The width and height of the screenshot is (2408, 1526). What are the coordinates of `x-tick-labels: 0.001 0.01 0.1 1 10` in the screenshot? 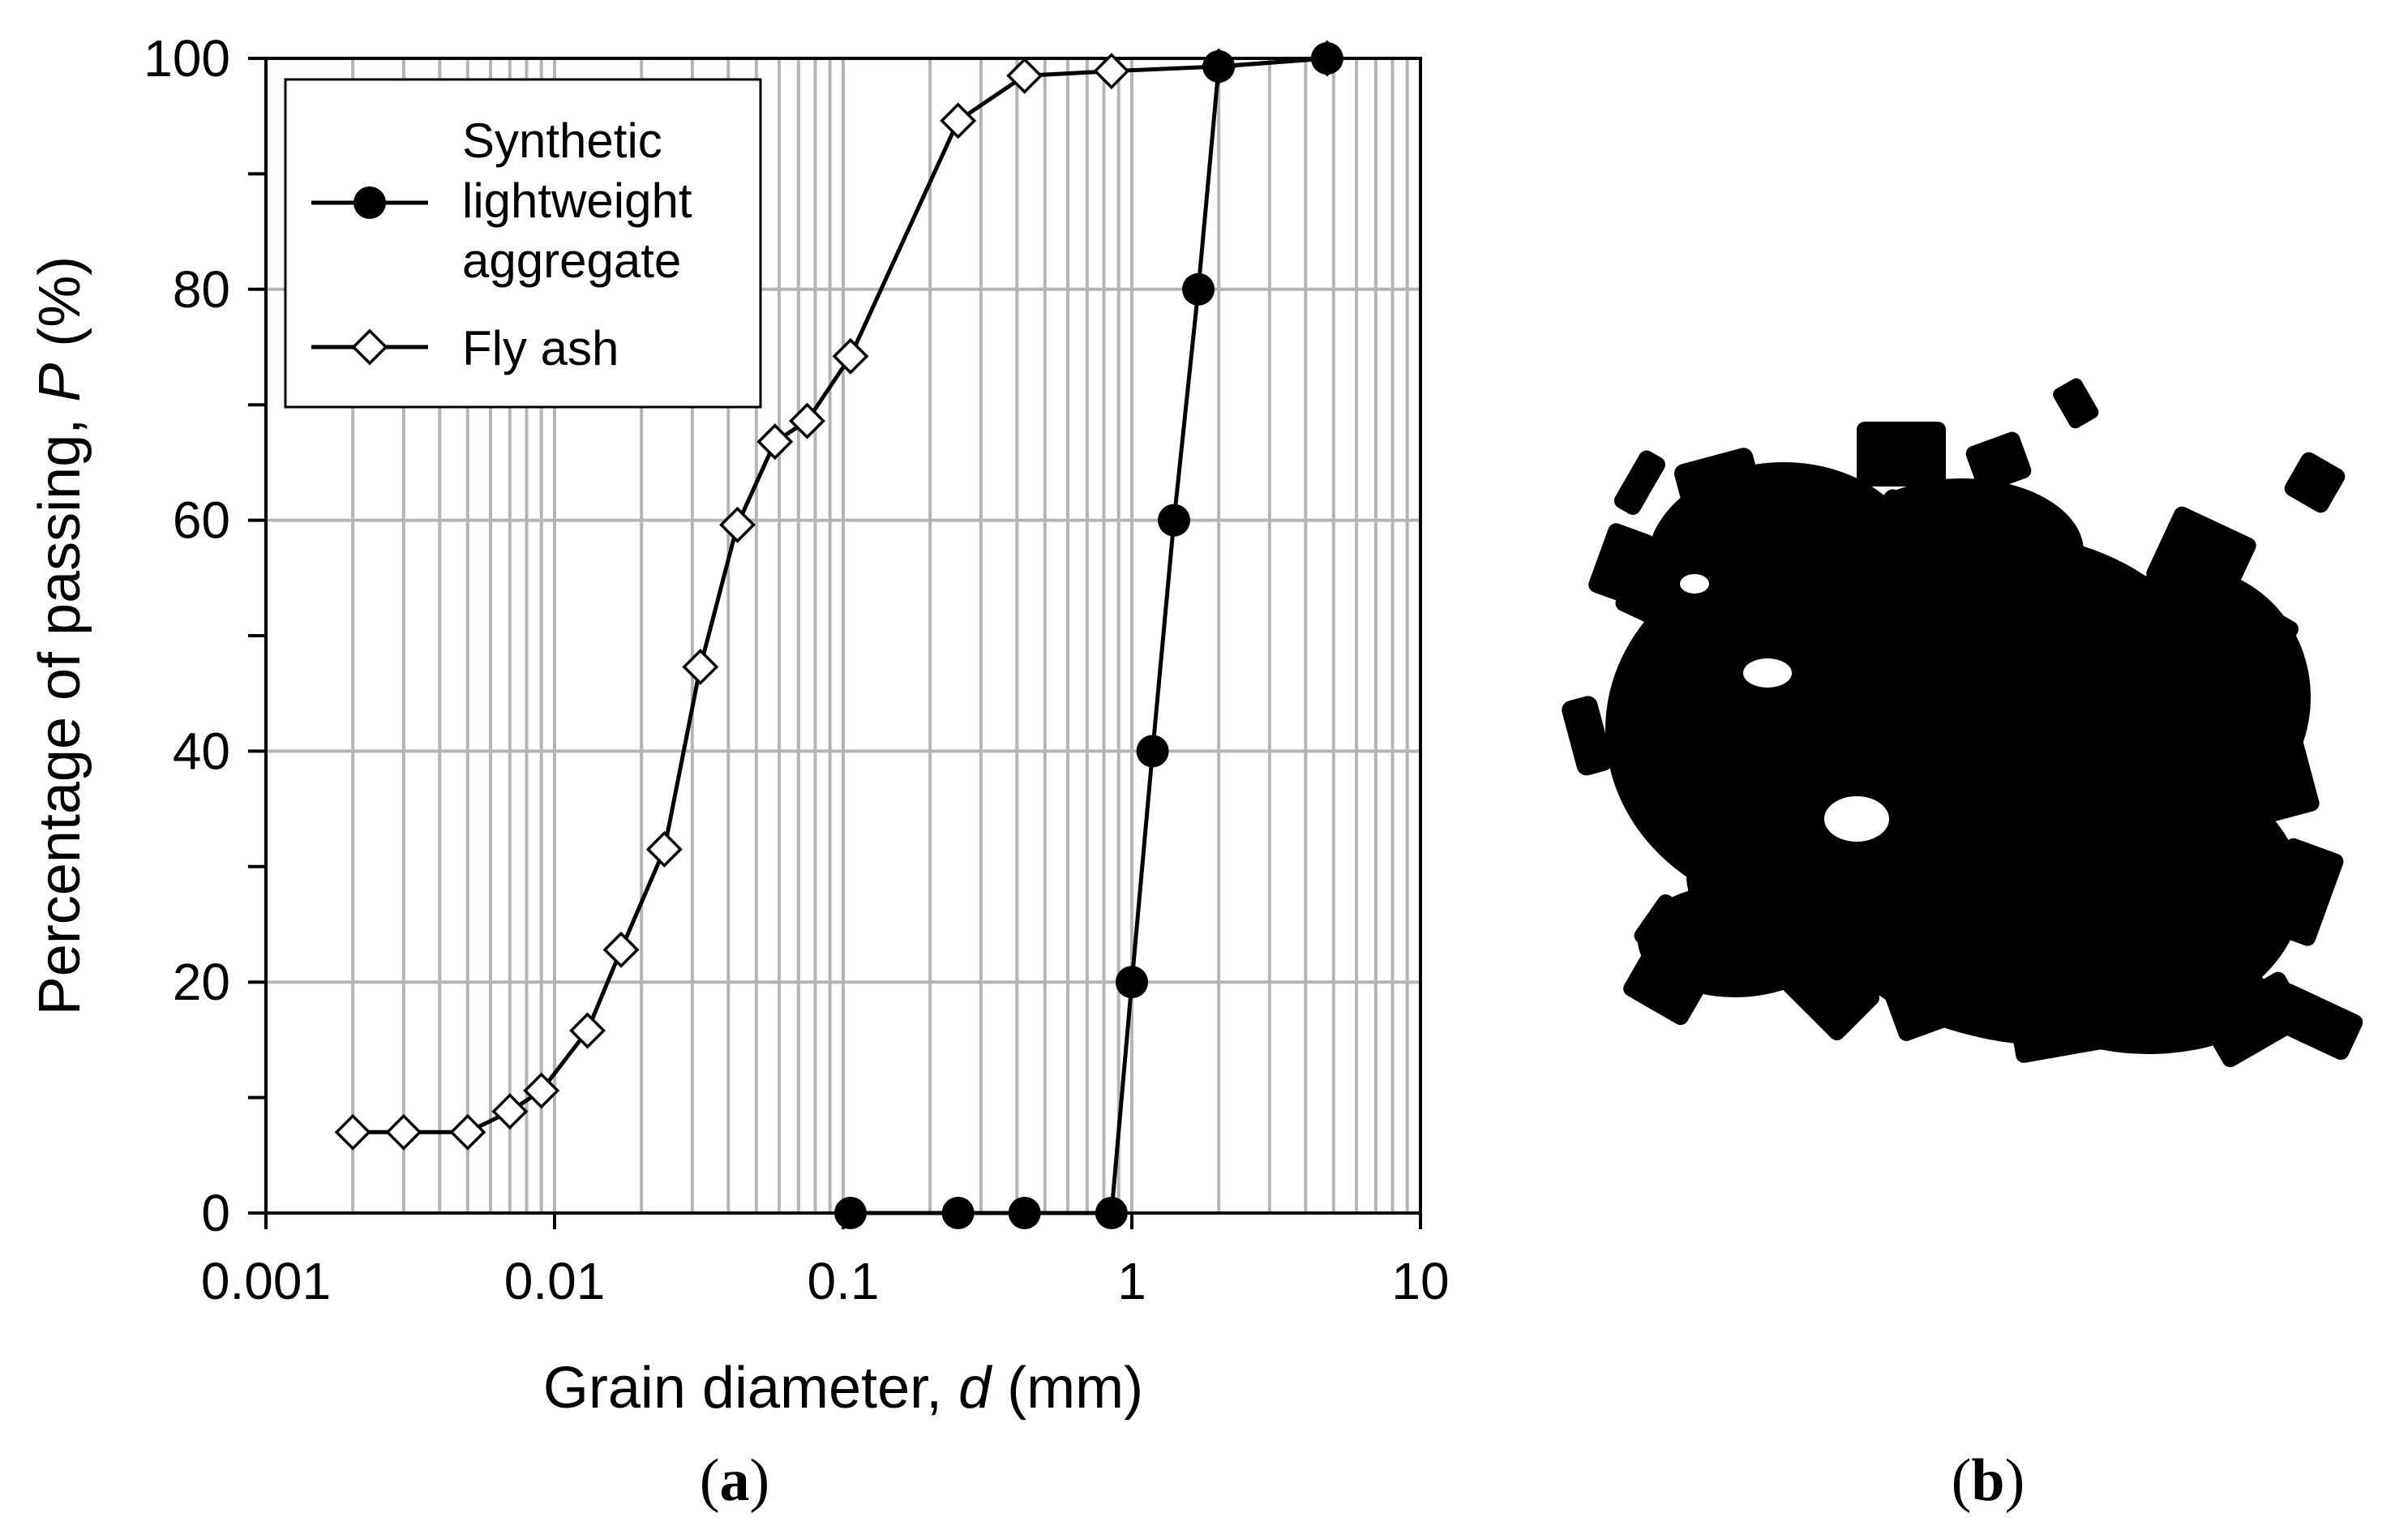 It's located at (826, 1281).